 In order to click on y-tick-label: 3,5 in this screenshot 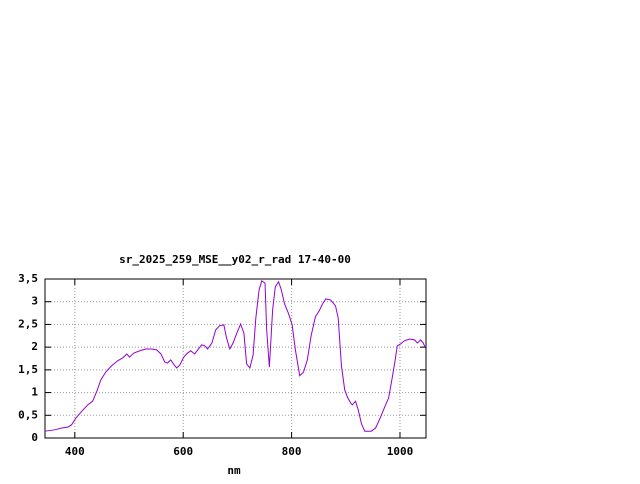, I will do `click(28, 278)`.